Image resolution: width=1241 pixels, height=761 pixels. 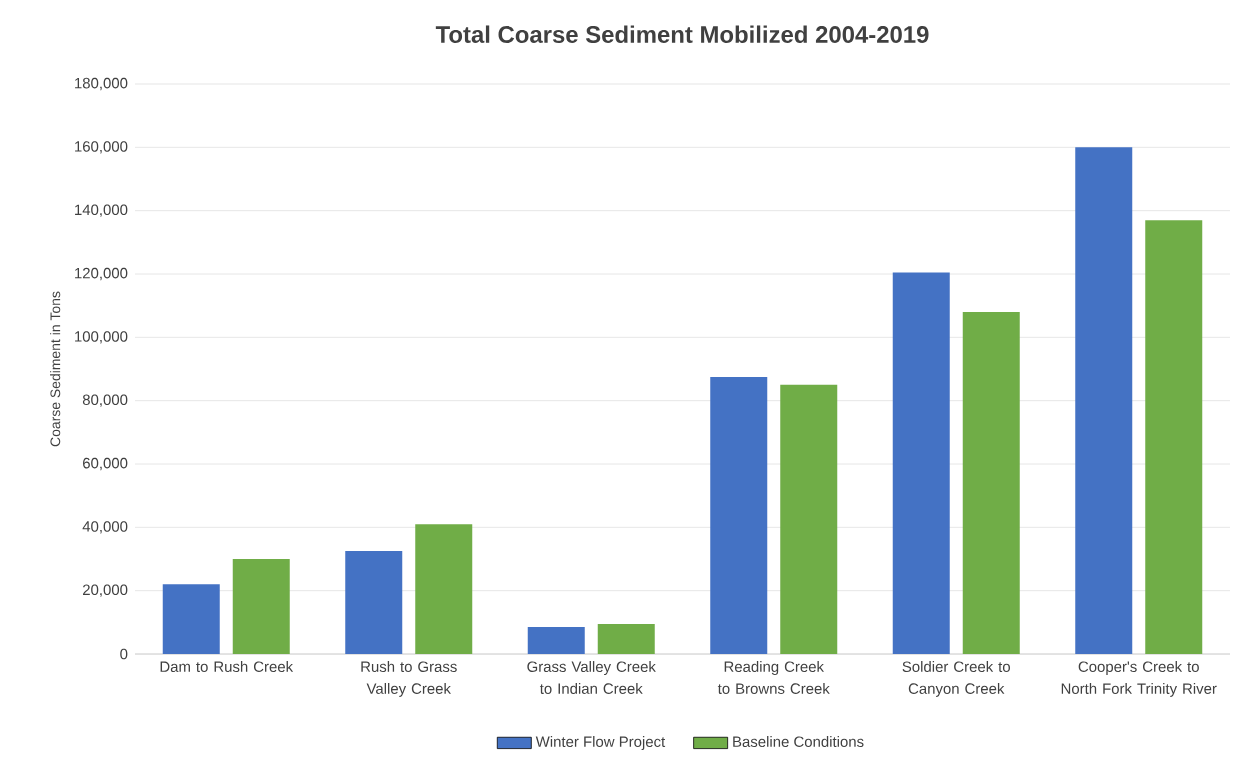 I want to click on x-tick-label: Rush to Grass Valley Creek, so click(x=409, y=679).